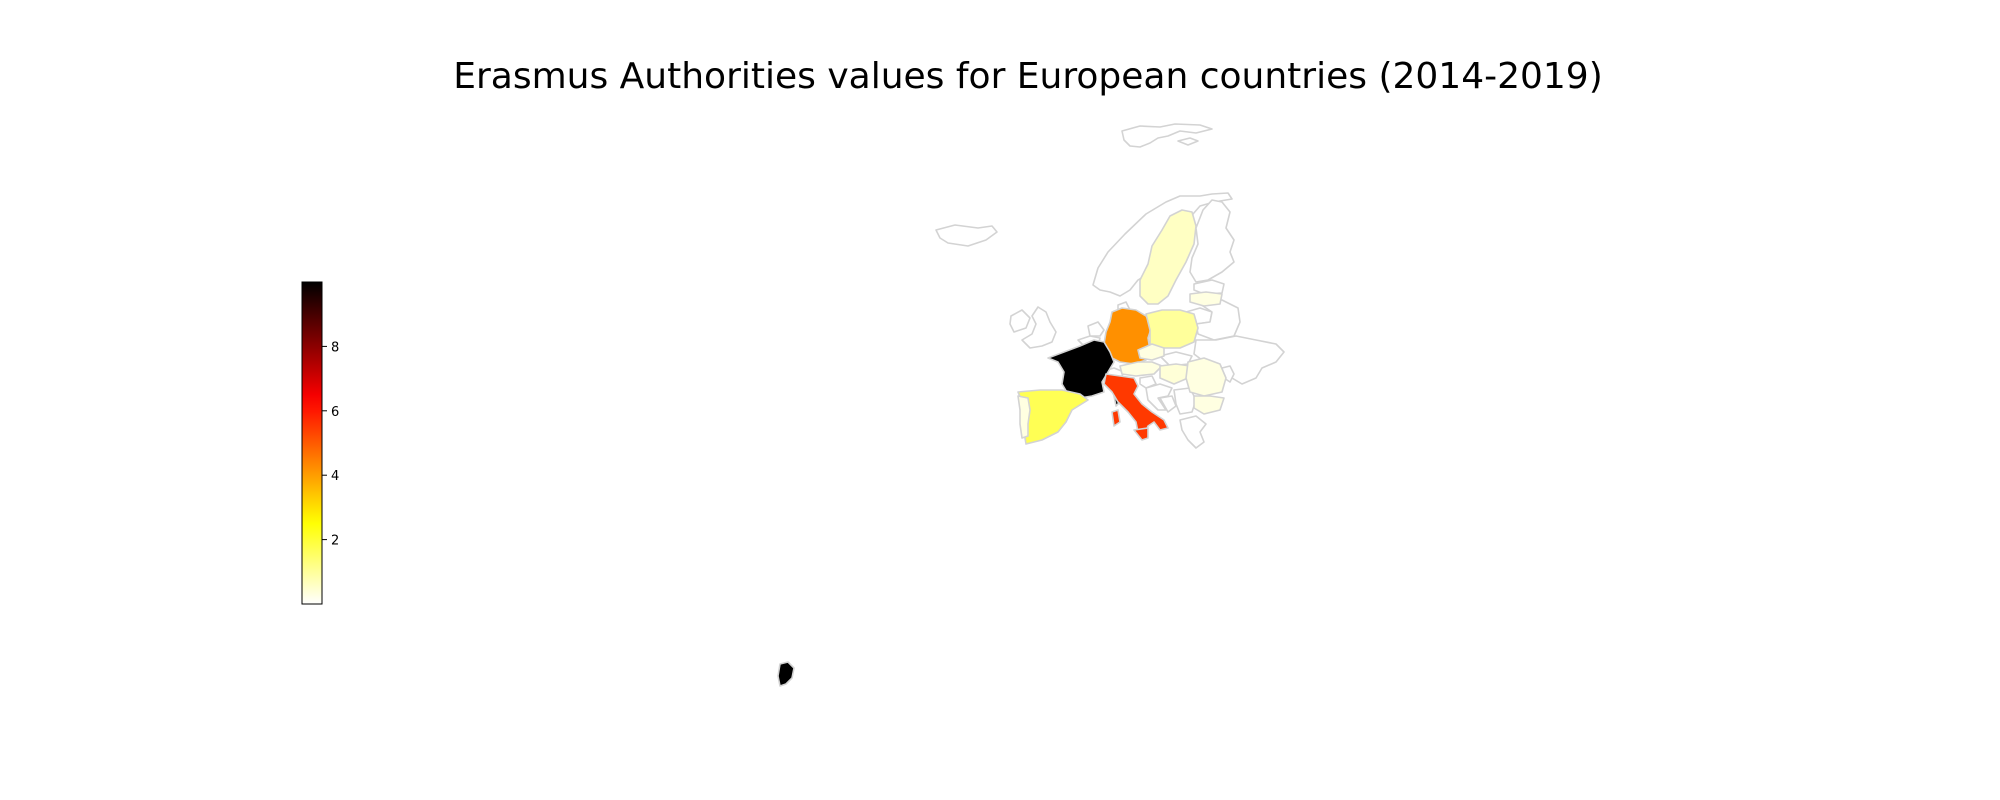 The image size is (2000, 800). What do you see at coordinates (1188, 141) in the screenshot?
I see `svalbard-east` at bounding box center [1188, 141].